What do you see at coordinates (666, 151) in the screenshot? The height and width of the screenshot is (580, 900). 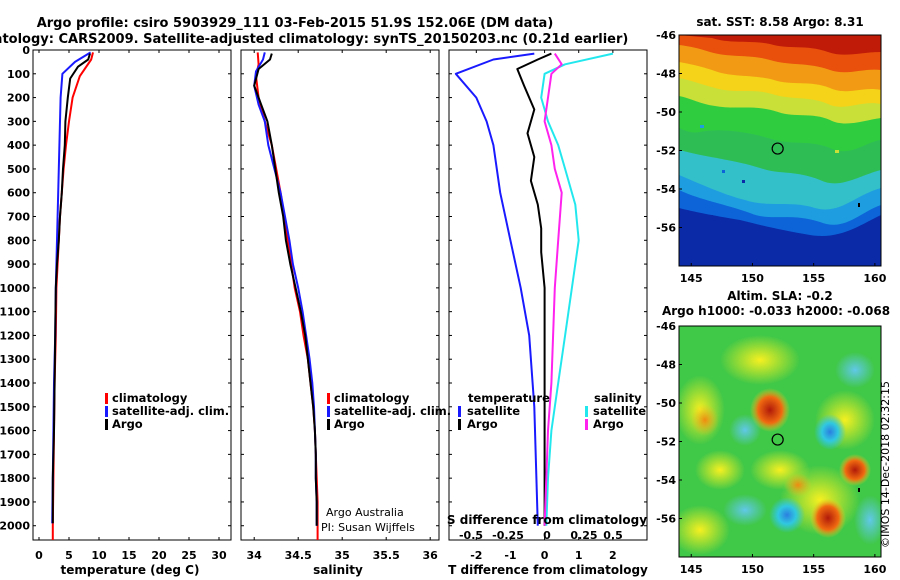 I see `lat-tick-label: -52` at bounding box center [666, 151].